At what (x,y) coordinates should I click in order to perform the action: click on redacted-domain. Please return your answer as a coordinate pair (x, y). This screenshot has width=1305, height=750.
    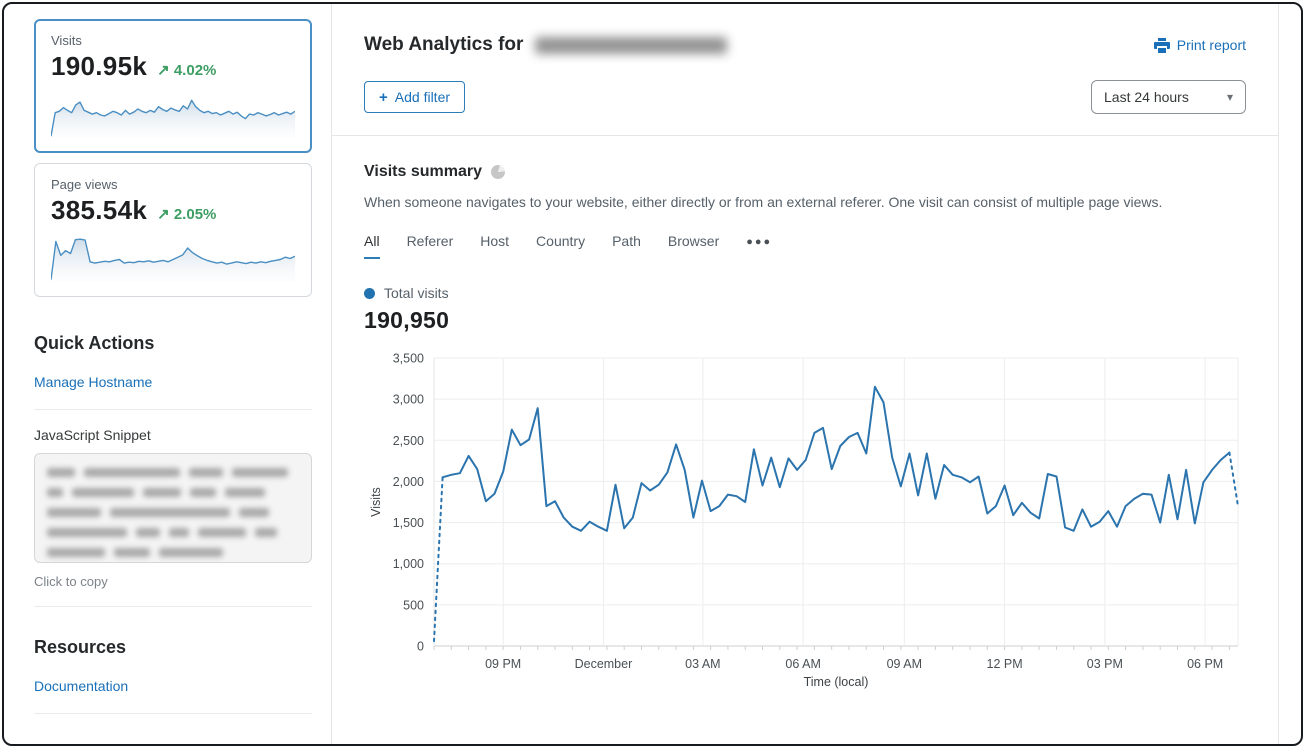
    Looking at the image, I should click on (631, 45).